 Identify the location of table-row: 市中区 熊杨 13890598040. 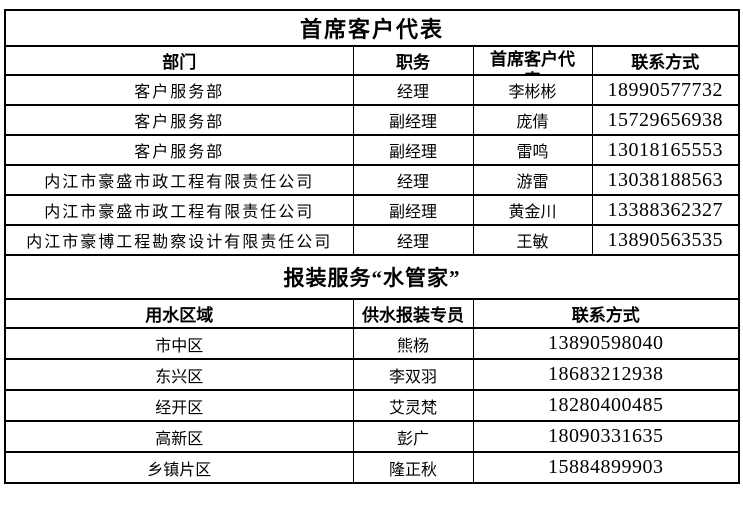
(372, 343).